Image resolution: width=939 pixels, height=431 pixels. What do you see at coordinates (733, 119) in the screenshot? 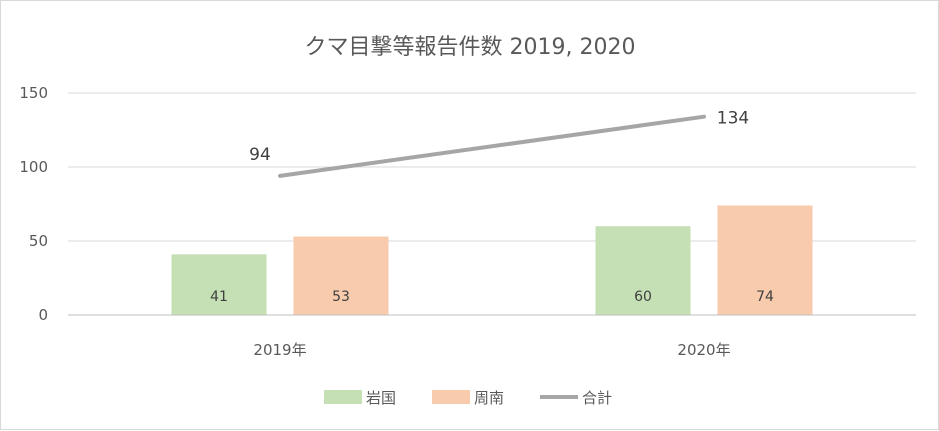
I see `line-data-label: 134` at bounding box center [733, 119].